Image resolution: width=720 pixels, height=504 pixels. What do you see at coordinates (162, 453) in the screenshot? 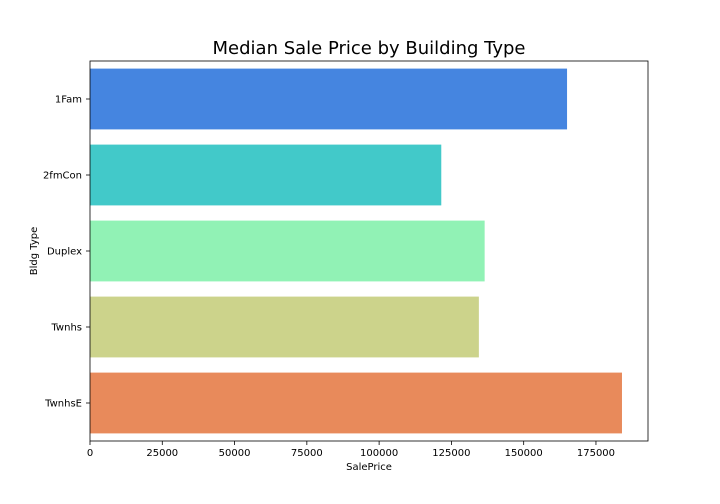
I see `x-tick-label: 25000` at bounding box center [162, 453].